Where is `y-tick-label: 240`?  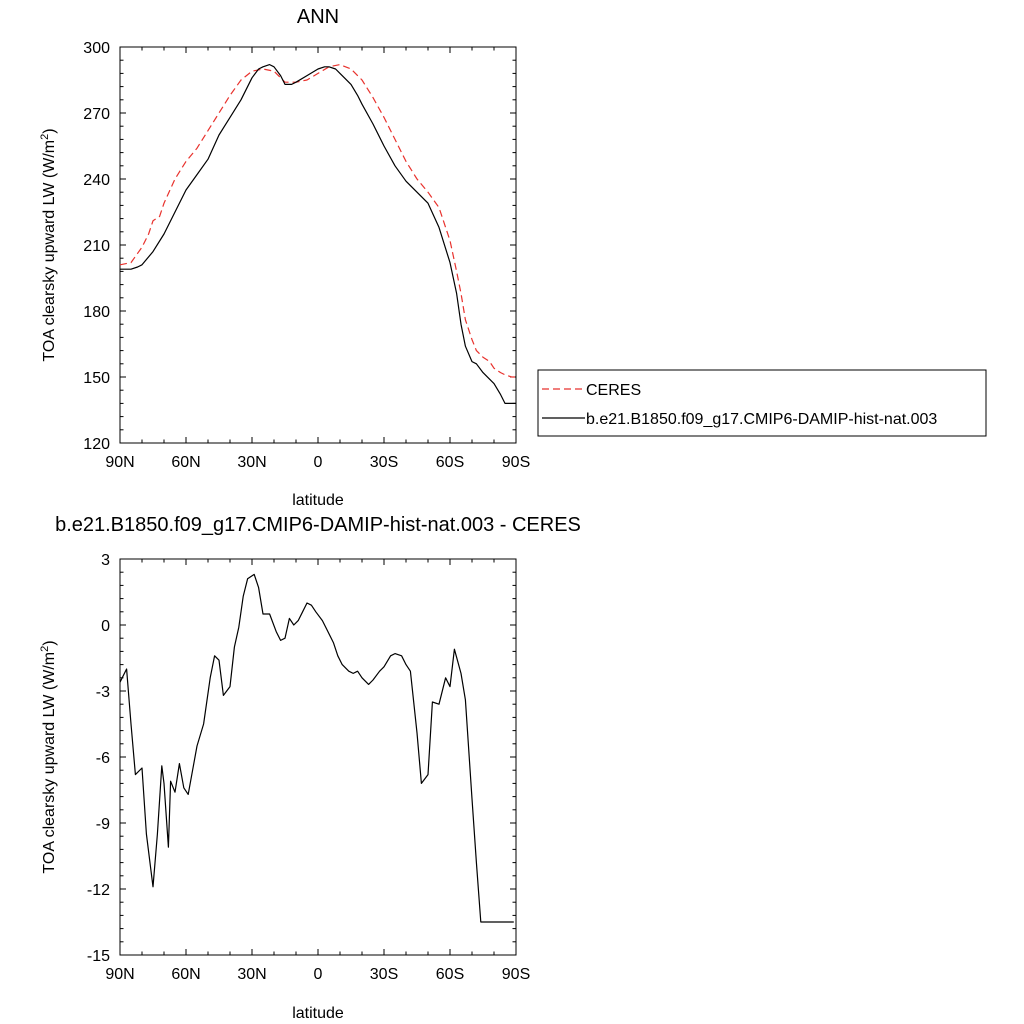
y-tick-label: 240 is located at coordinates (96, 180).